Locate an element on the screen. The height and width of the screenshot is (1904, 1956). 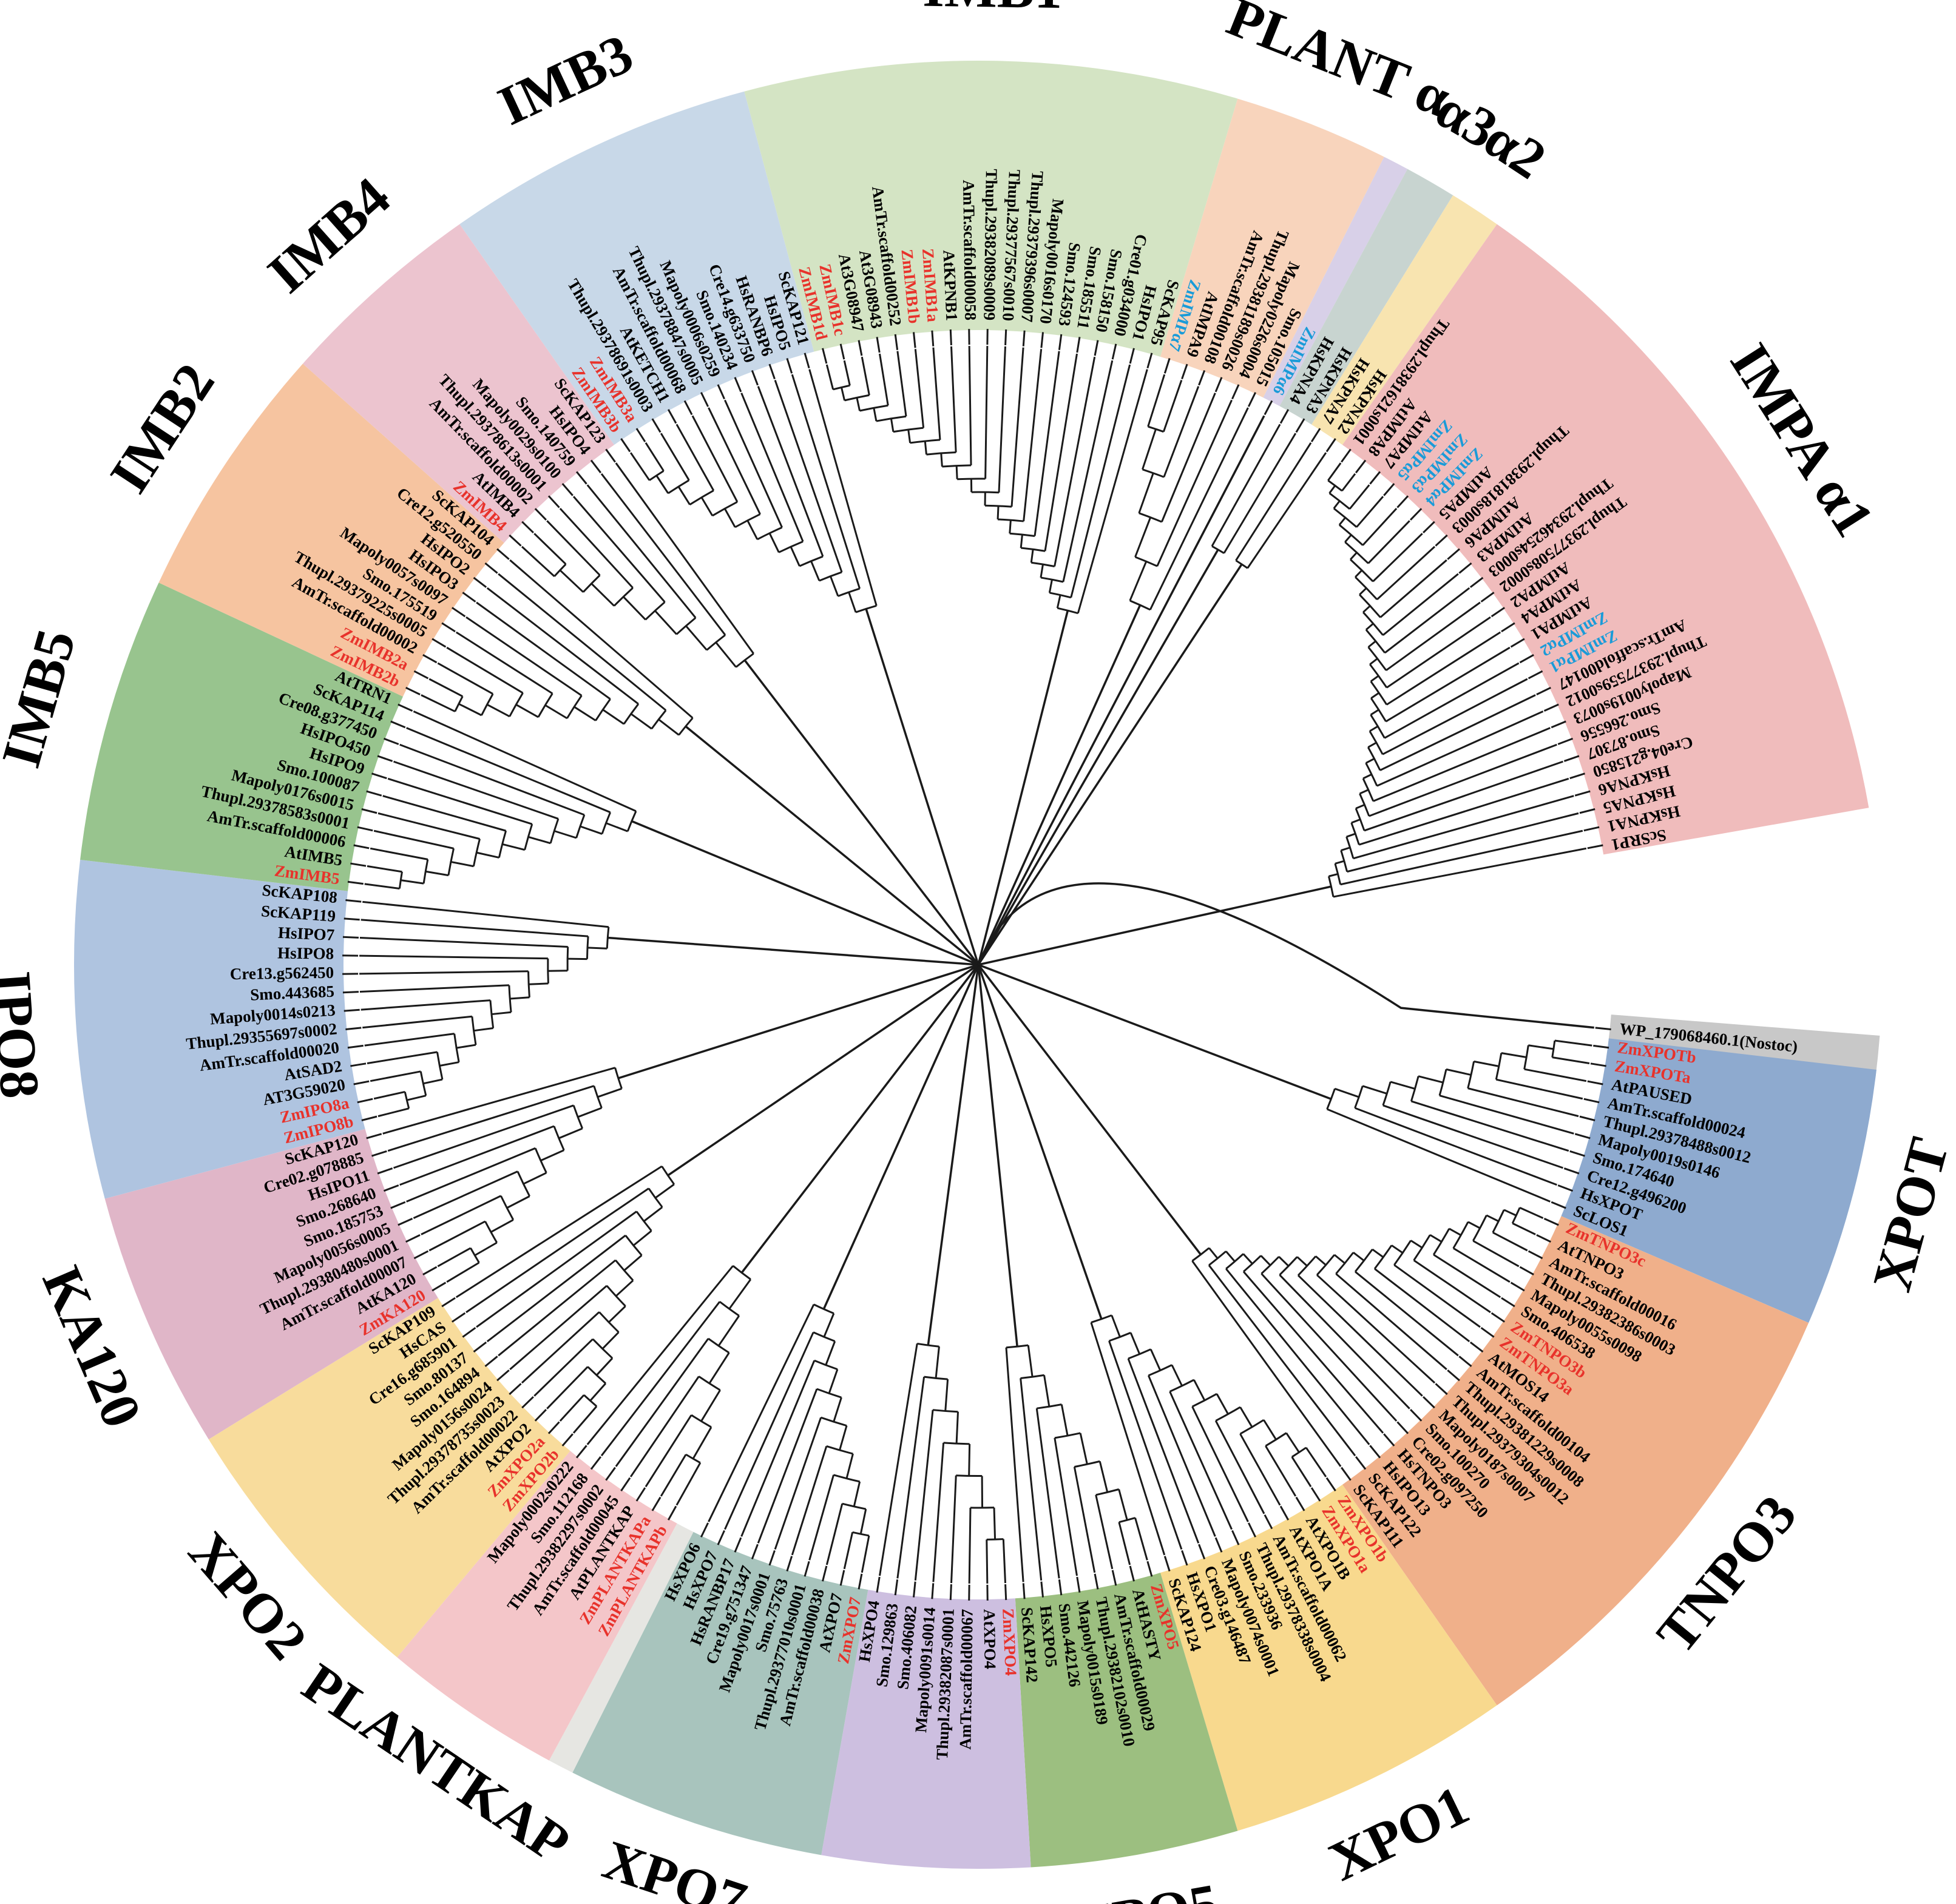
clade-label-imb4: IMB4 is located at coordinates (329, 235).